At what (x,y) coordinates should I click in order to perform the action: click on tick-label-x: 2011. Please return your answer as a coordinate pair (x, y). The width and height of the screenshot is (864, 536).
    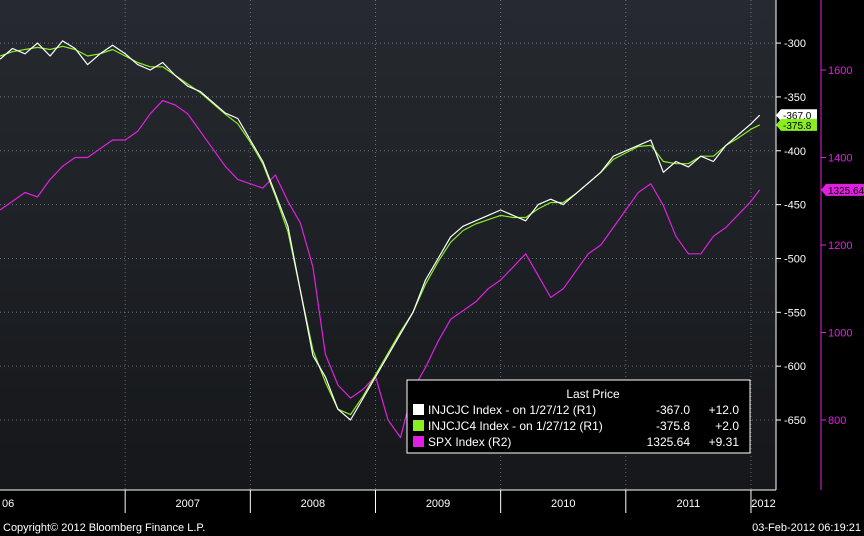
    Looking at the image, I should click on (689, 504).